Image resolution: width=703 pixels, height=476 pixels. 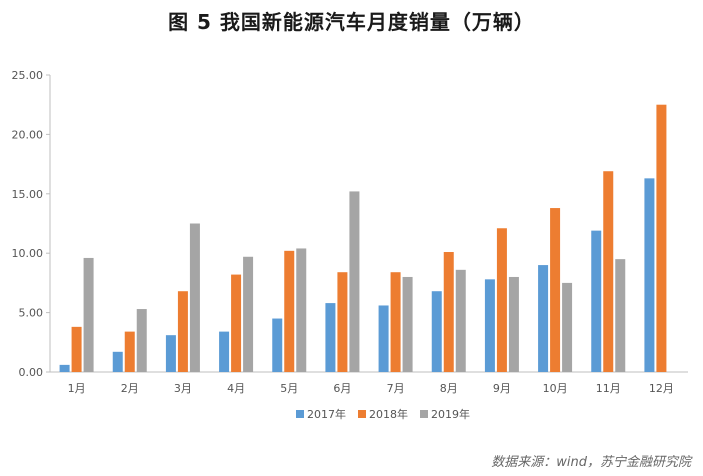 I want to click on bar-2019年-6月, so click(x=354, y=281).